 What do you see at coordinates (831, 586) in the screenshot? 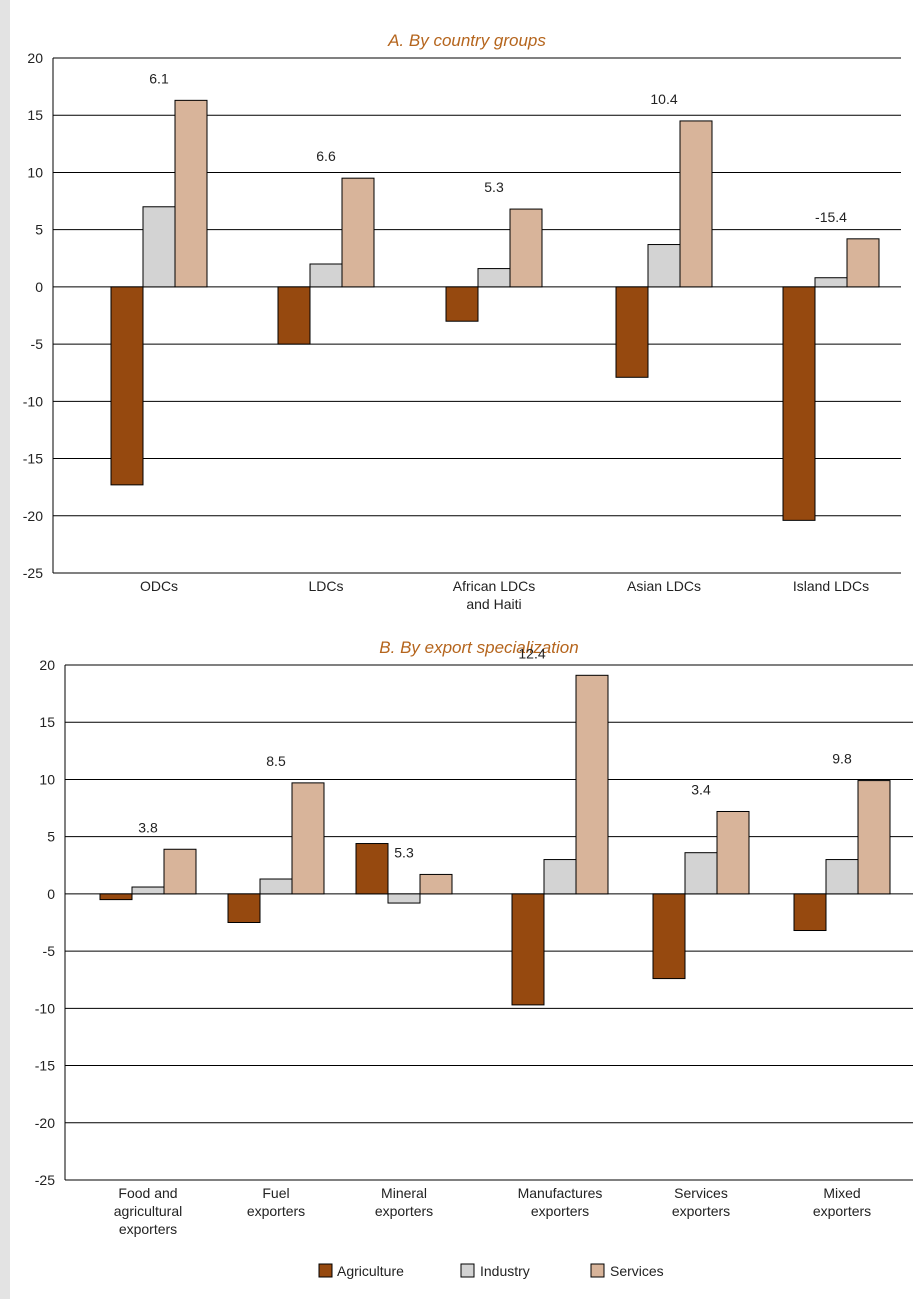
I see `category-label: Island LDCs` at bounding box center [831, 586].